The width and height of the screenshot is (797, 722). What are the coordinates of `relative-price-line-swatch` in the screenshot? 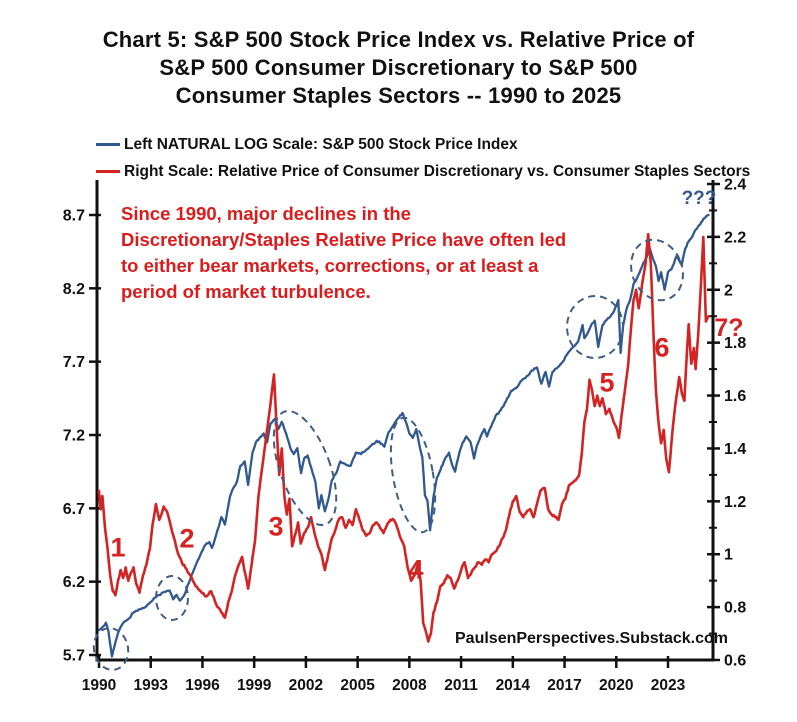 It's located at (108, 171).